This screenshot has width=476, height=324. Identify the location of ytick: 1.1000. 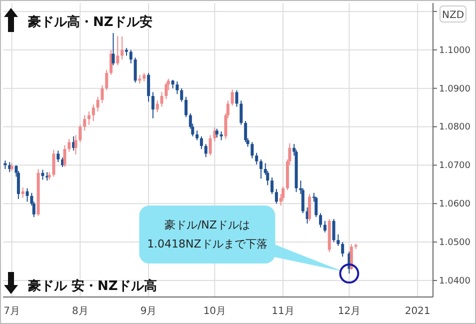
(454, 51).